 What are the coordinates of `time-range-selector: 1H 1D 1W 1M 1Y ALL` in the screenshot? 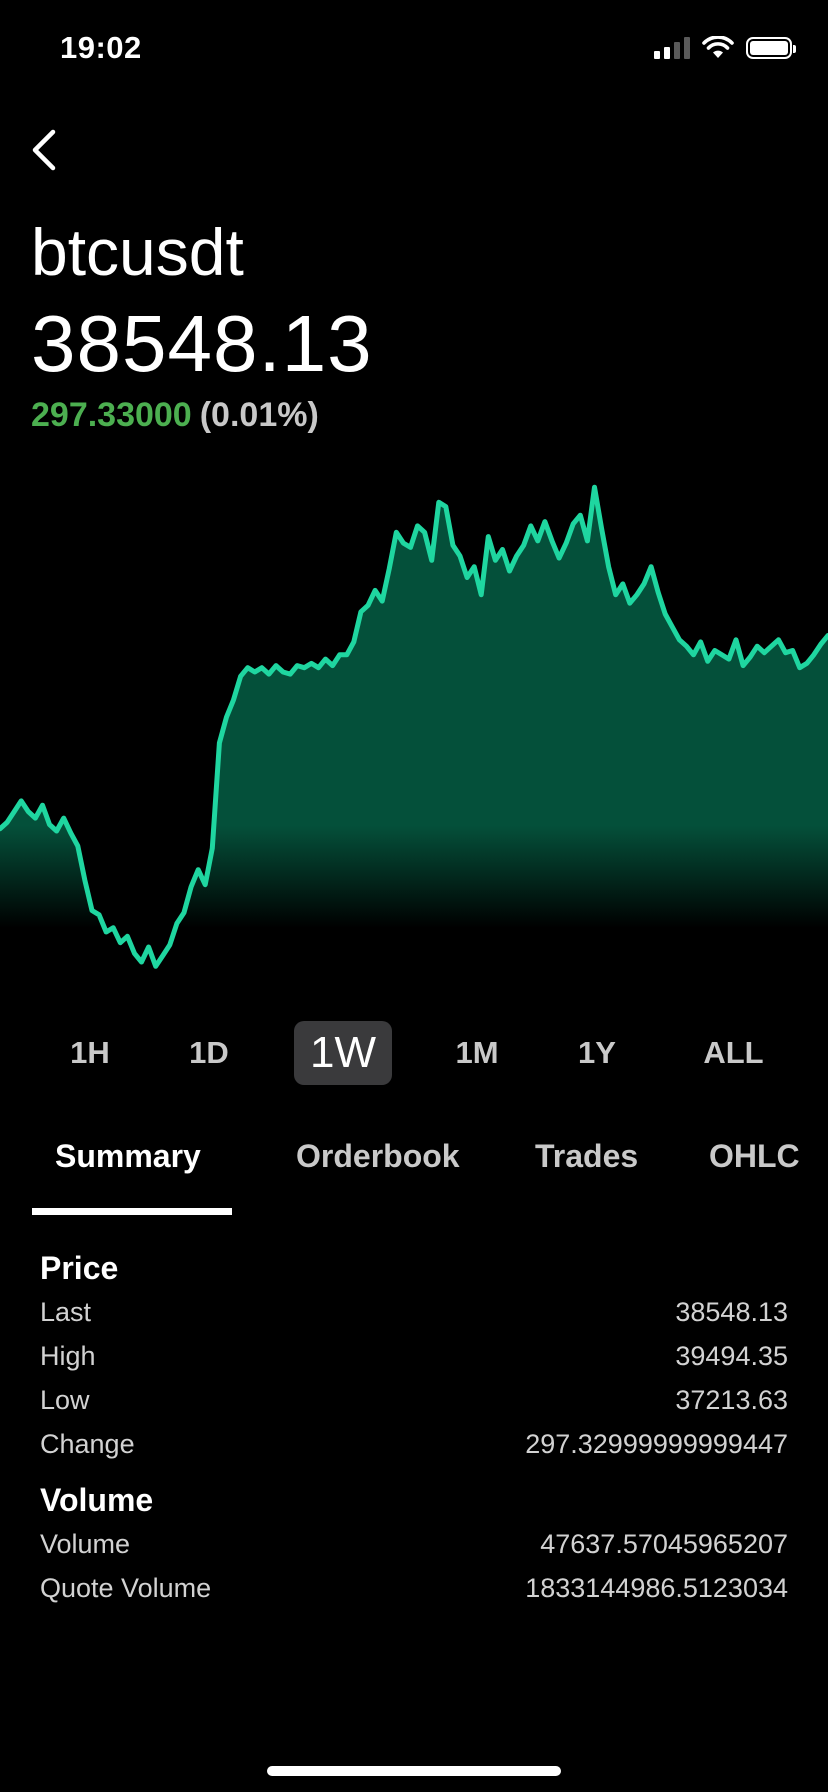 It's located at (415, 1053).